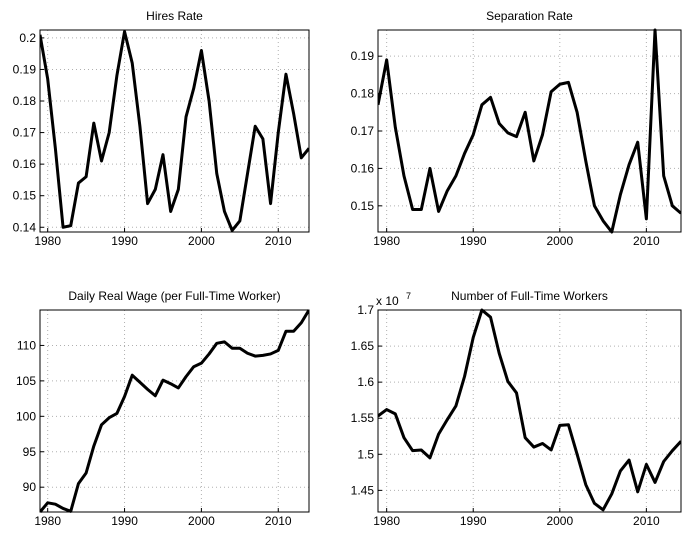  I want to click on y-tick-label: 105, so click(26, 381).